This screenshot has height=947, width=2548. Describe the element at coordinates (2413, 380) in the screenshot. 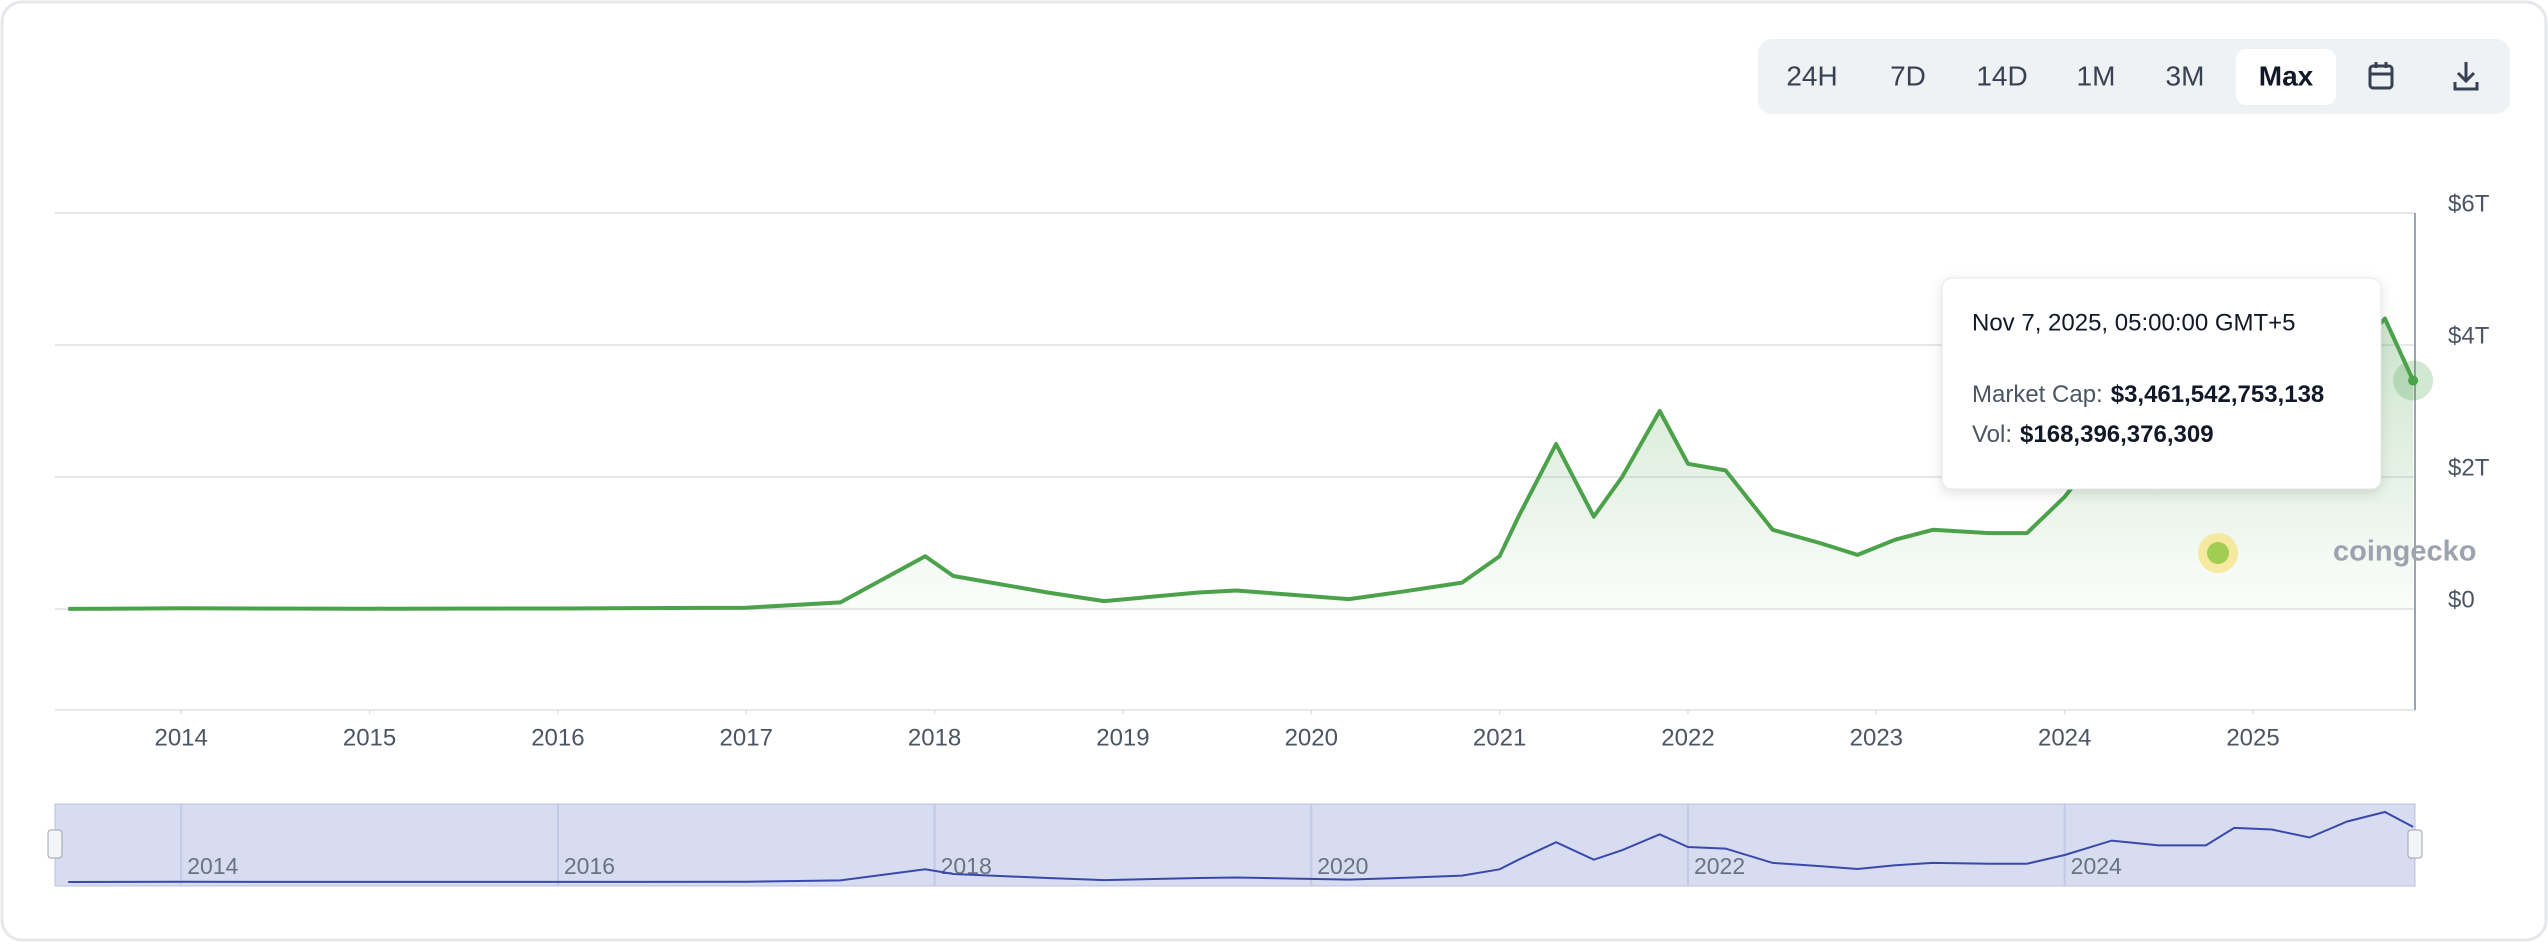

I see `hover-point` at that location.